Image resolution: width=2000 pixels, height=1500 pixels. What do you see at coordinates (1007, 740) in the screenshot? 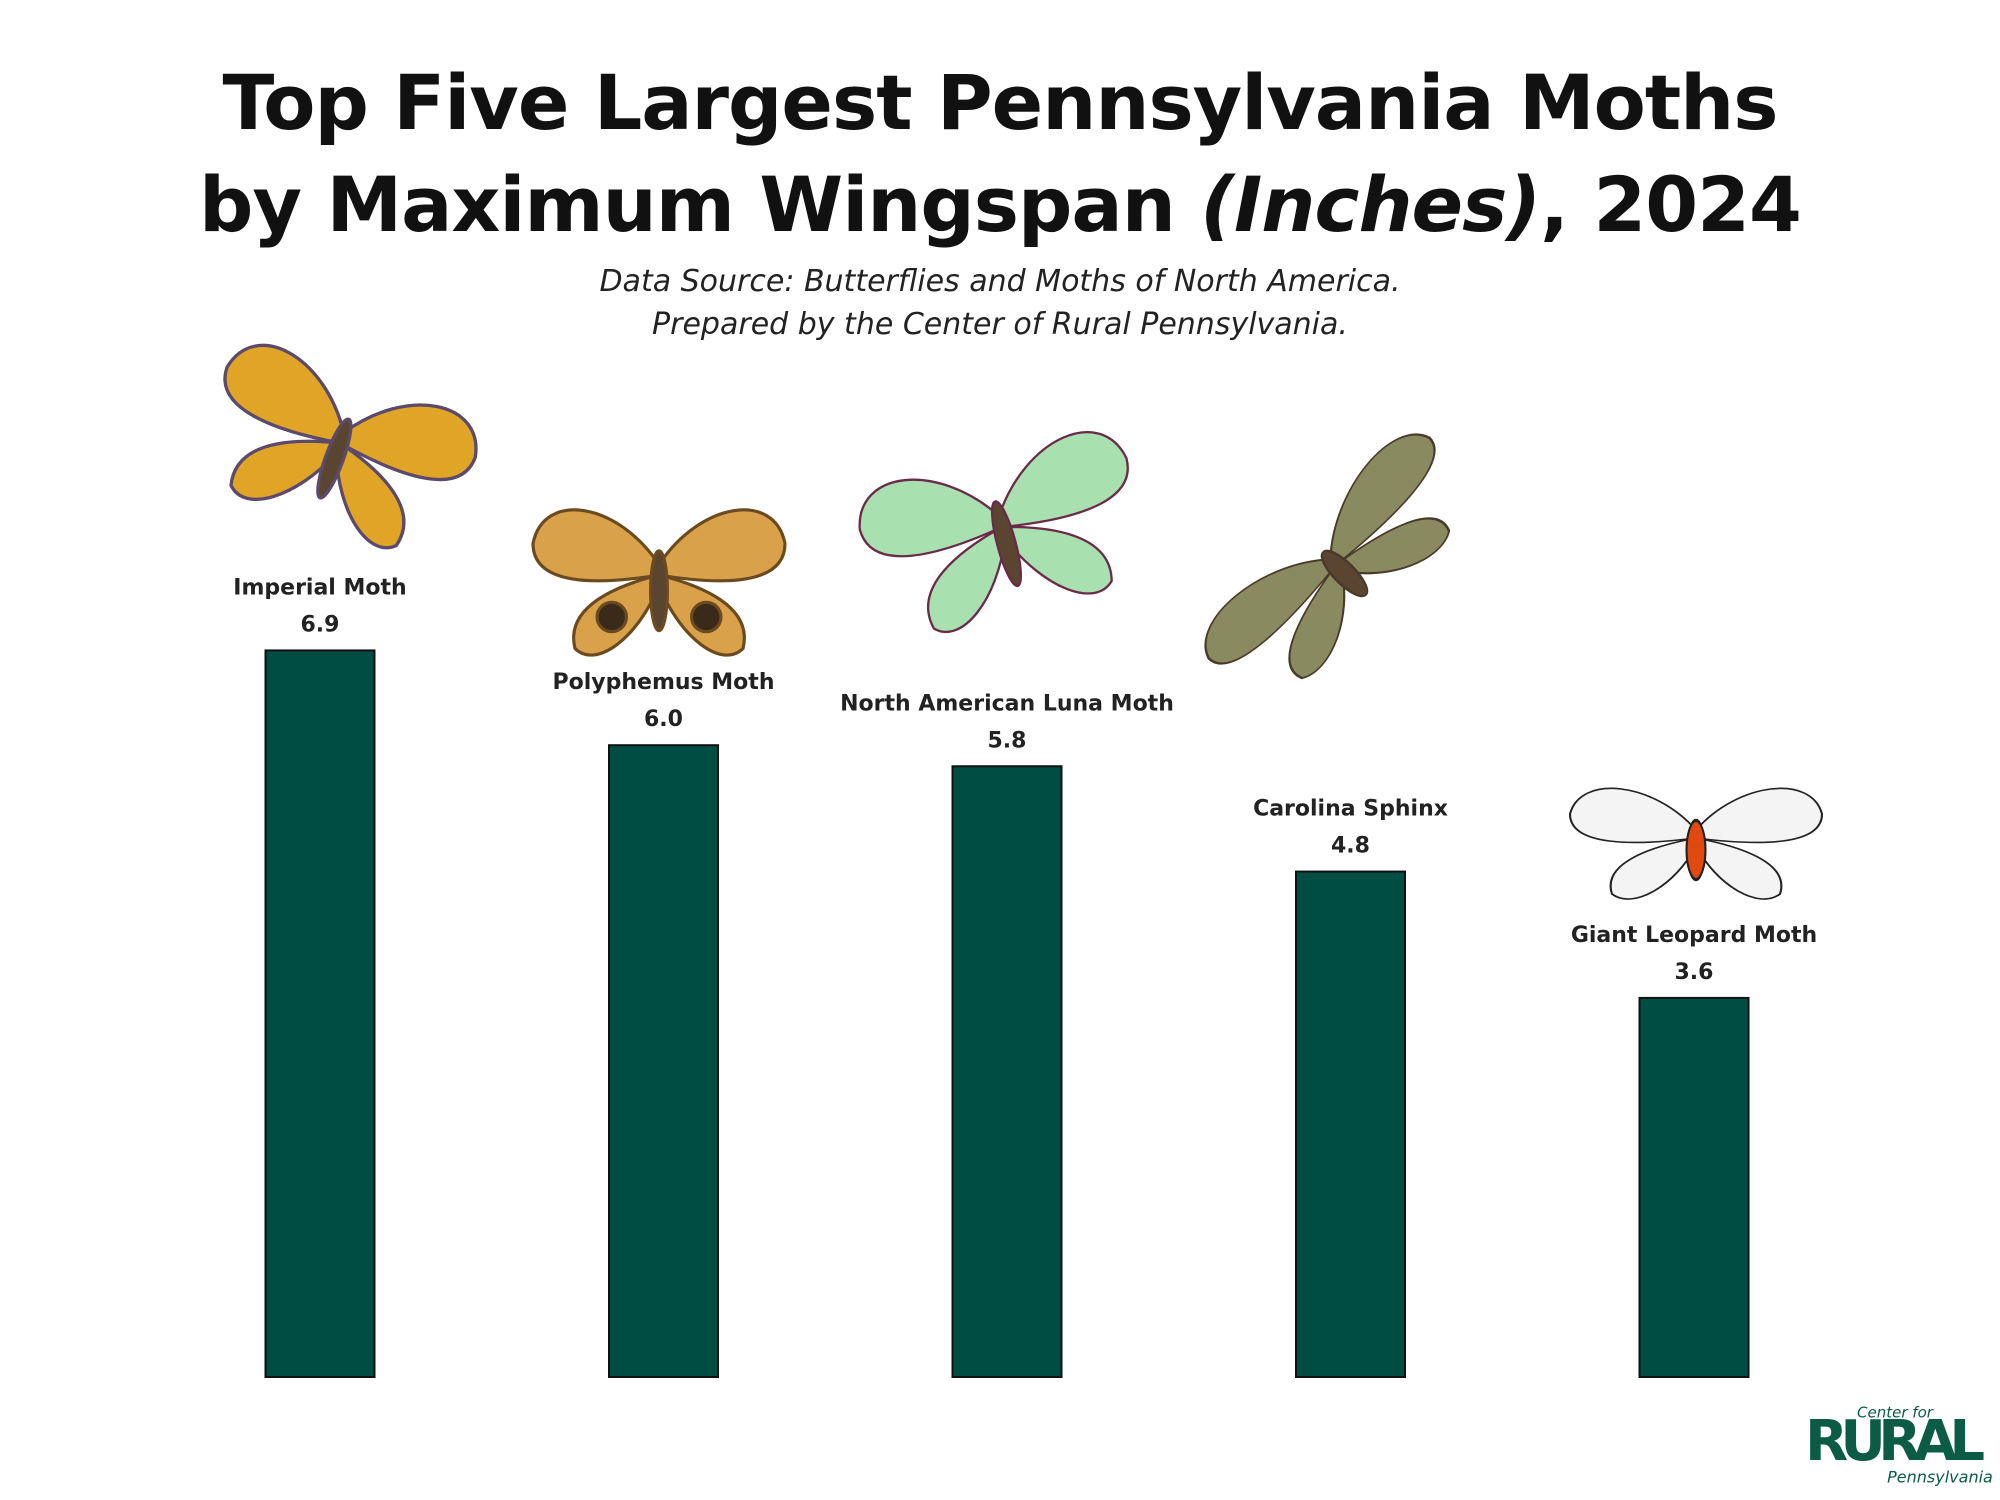
I see `value-label: 5.8` at bounding box center [1007, 740].